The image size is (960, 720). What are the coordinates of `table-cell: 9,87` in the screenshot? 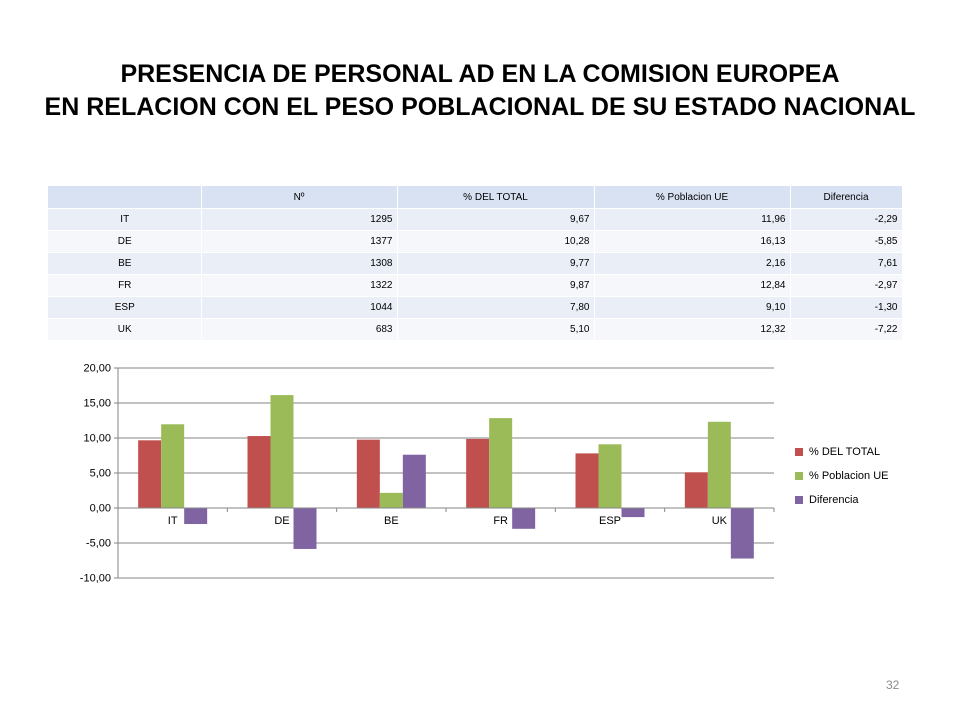 It's located at (496, 285).